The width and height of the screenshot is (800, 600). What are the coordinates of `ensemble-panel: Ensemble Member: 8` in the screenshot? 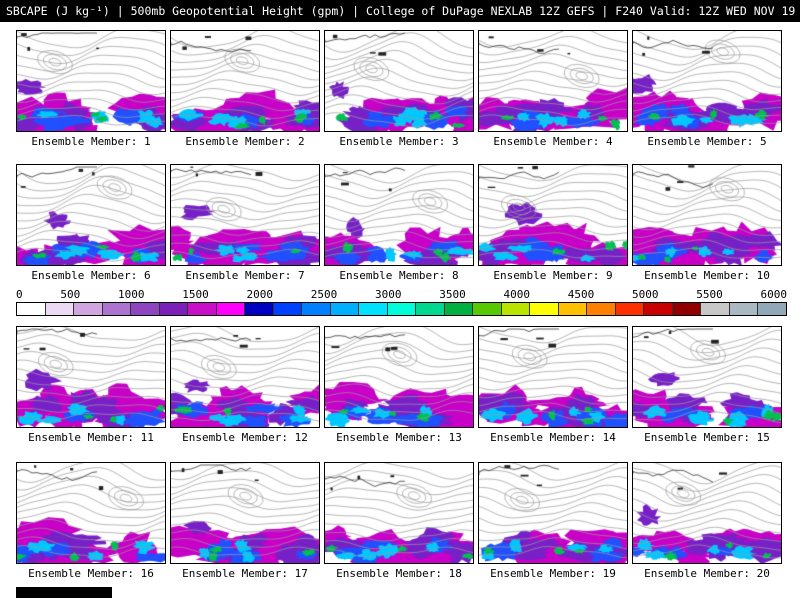 It's located at (399, 223).